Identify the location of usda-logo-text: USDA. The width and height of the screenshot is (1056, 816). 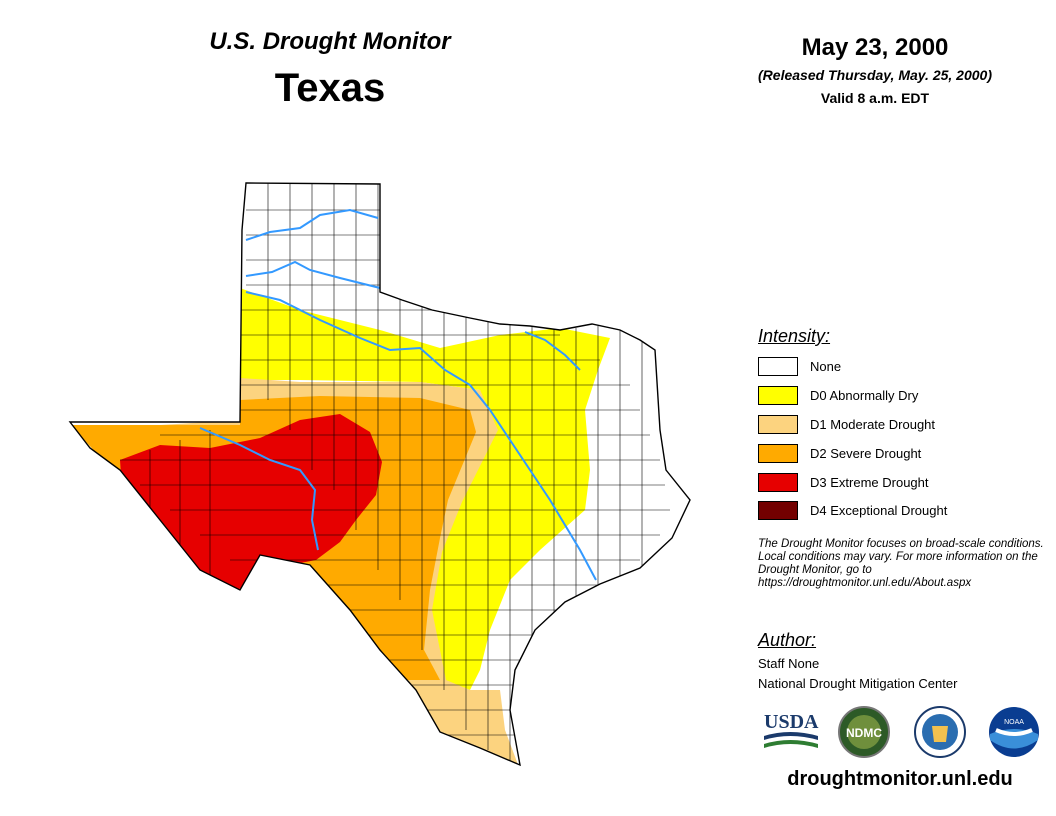
(791, 722).